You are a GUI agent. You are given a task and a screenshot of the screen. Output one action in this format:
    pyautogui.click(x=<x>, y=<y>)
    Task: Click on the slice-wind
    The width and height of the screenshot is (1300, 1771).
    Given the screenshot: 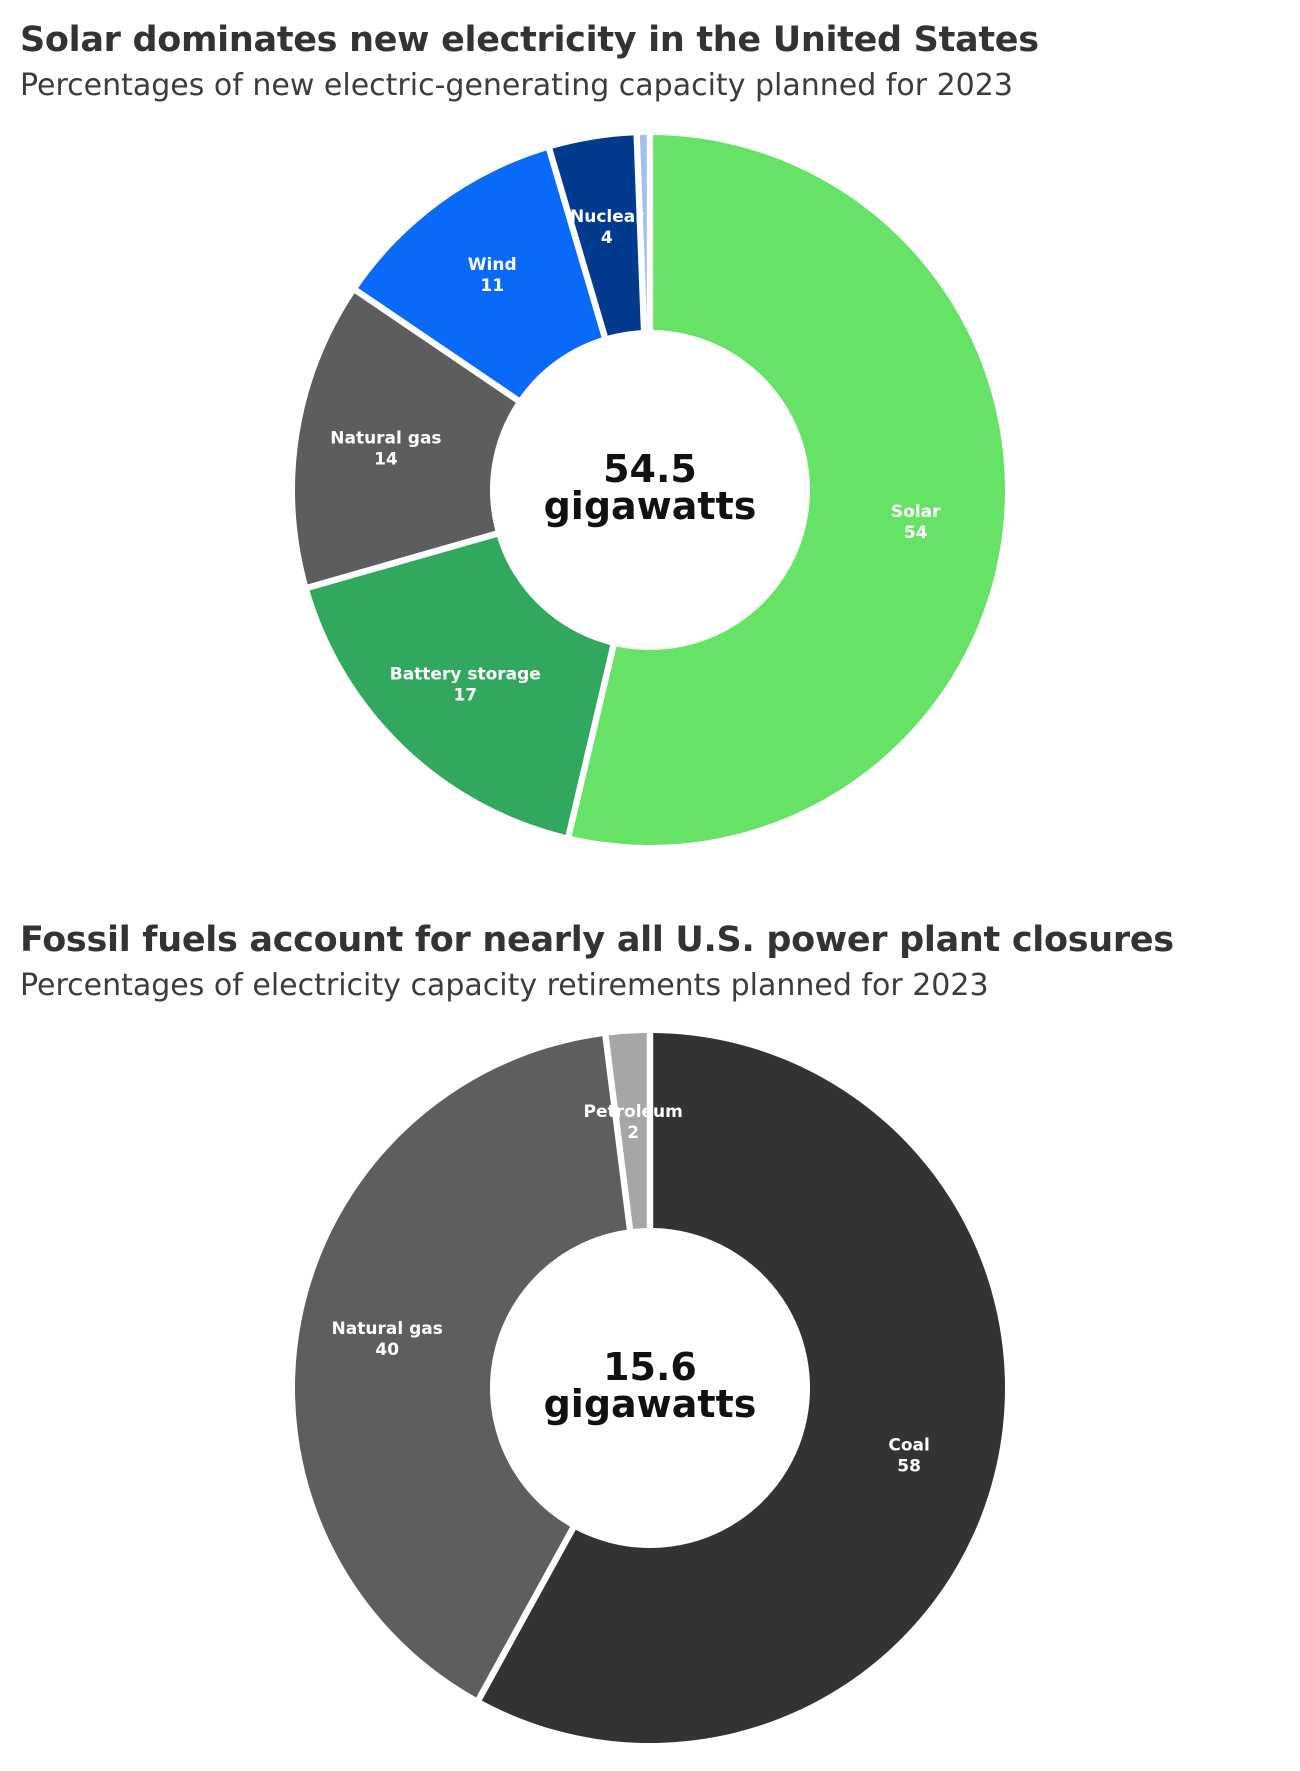 What is the action you would take?
    pyautogui.click(x=480, y=274)
    